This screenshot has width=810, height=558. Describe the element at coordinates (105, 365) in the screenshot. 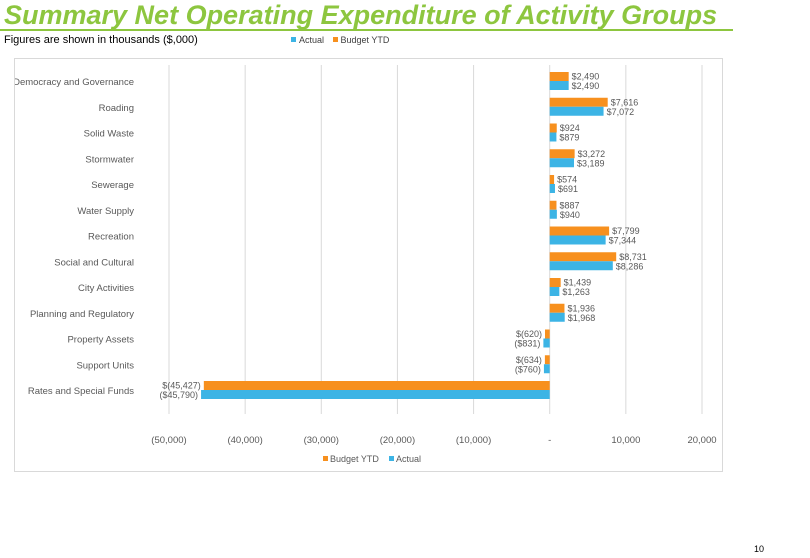

I see `category-label-11: Support Units` at that location.